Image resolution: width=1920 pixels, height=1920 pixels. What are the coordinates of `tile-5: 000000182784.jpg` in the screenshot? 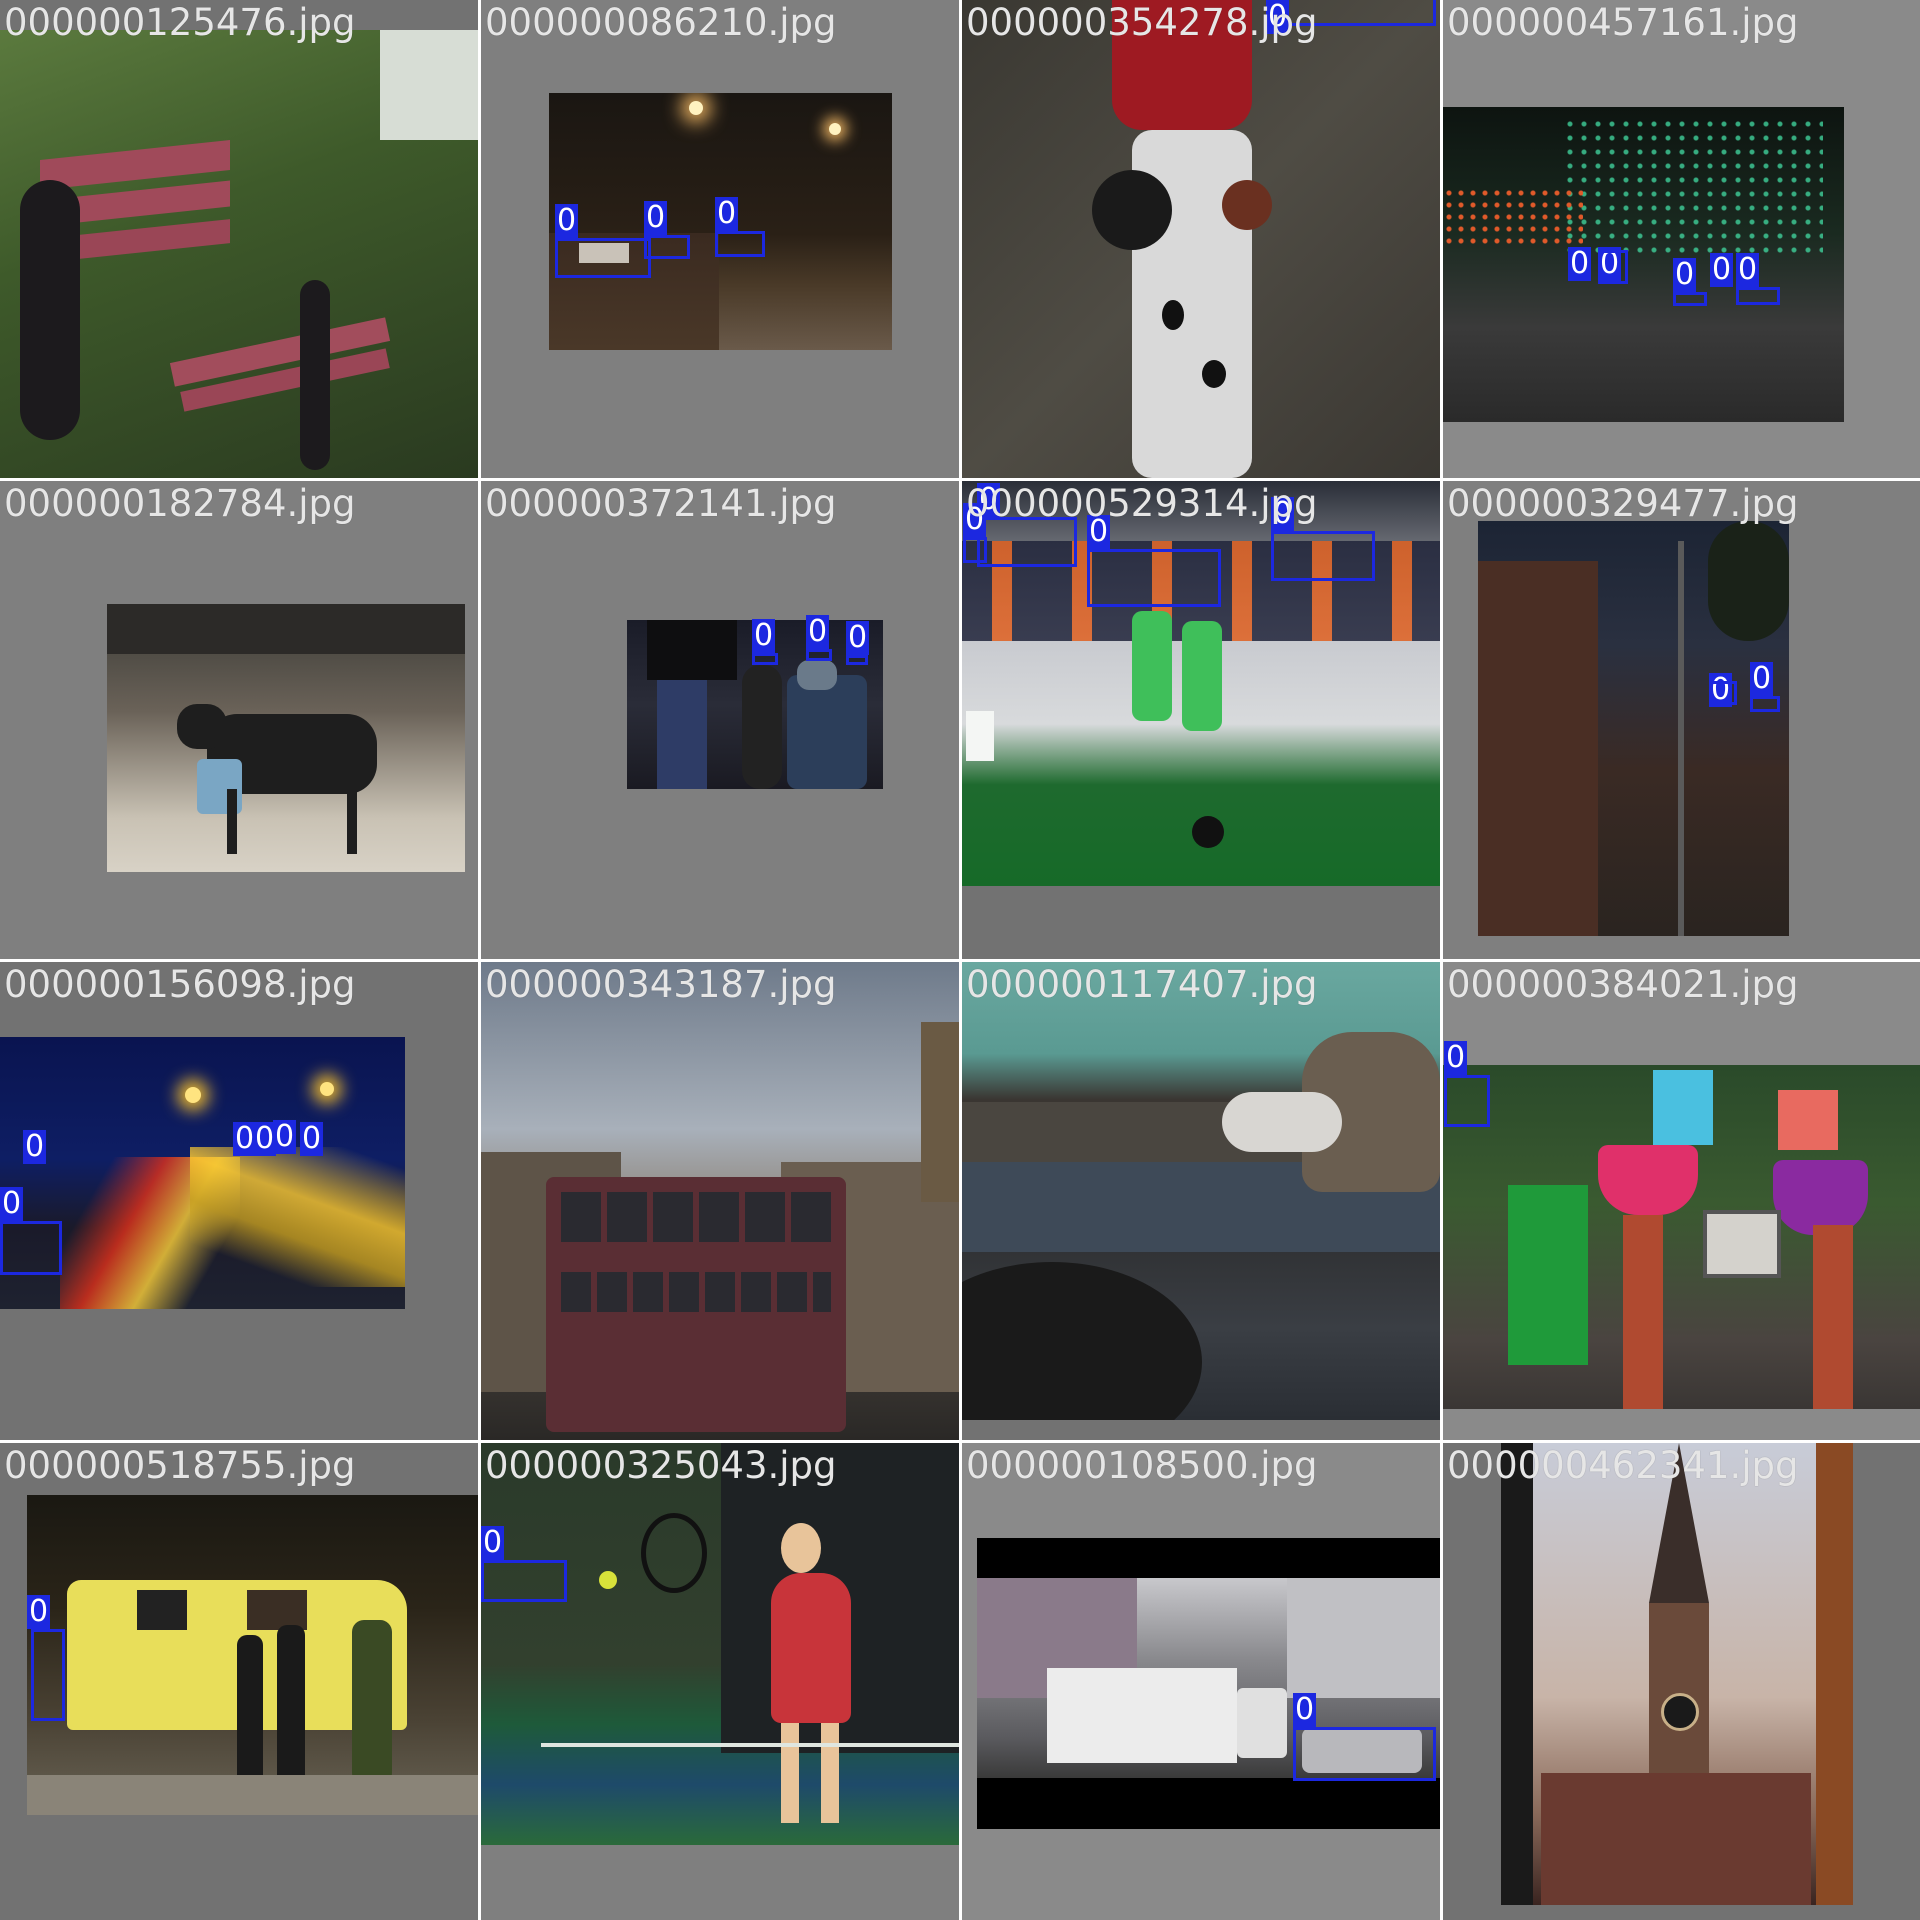 It's located at (239, 720).